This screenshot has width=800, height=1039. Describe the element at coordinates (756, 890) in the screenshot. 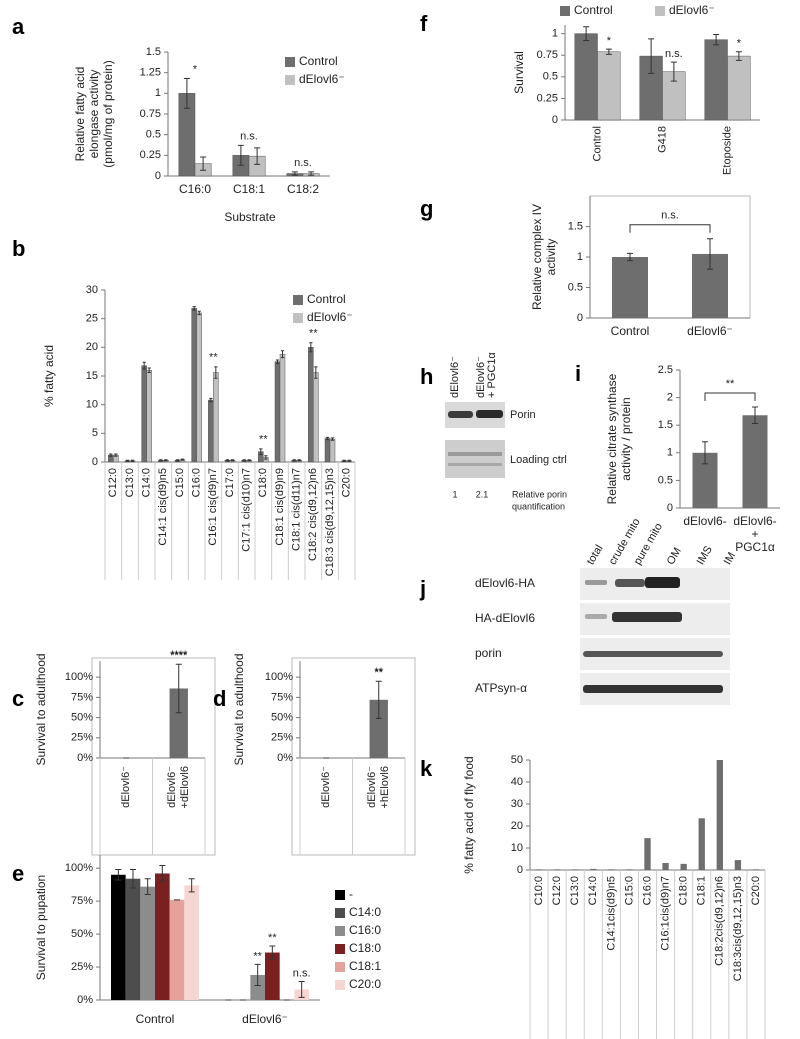

I see `x-tick-label: C20:0` at that location.